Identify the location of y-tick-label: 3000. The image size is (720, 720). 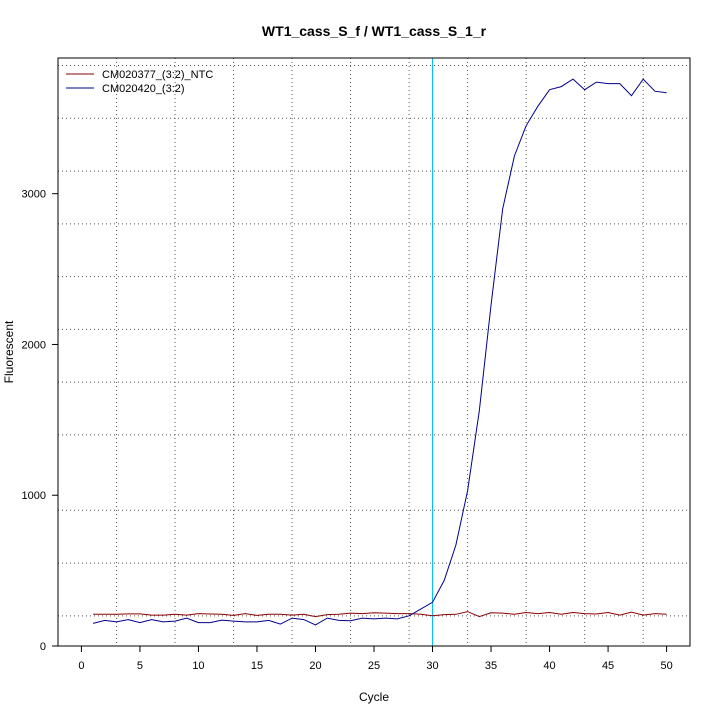
(34, 195).